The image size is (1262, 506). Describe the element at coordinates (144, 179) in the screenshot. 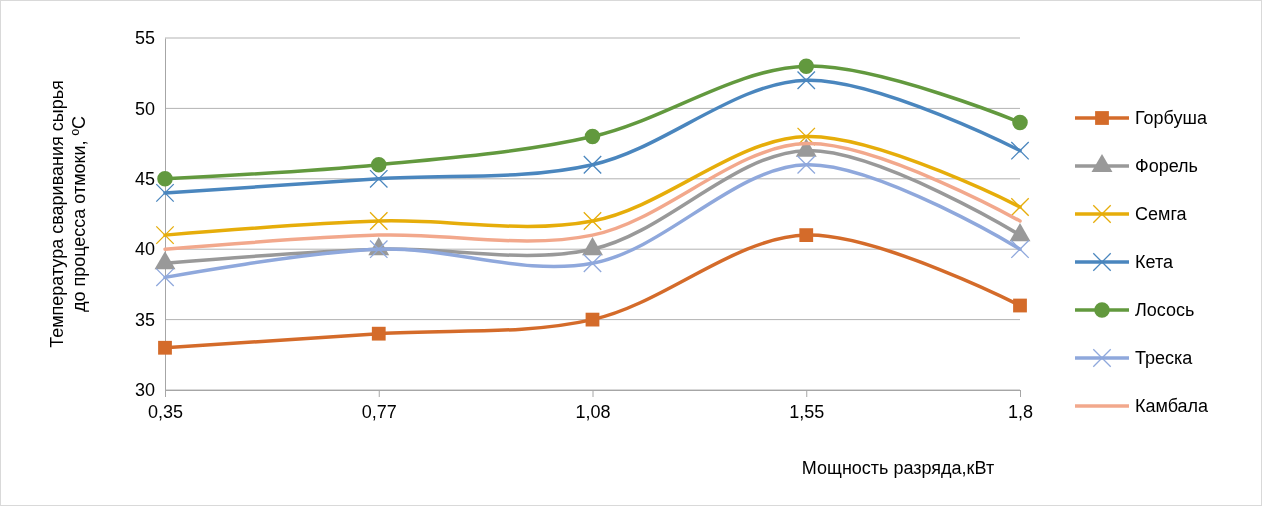

I see `y-tick-label: 45` at that location.